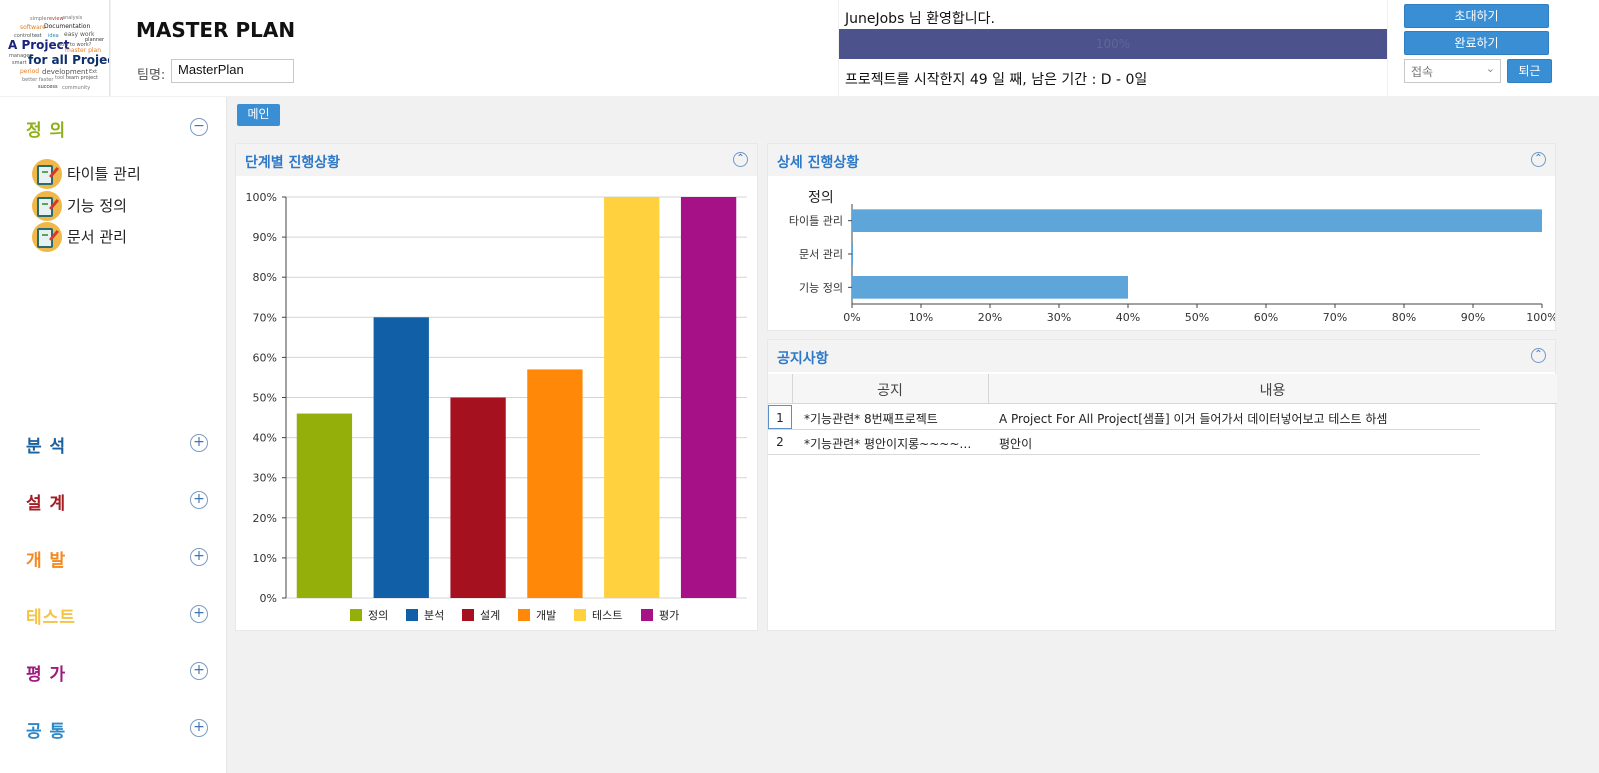 This screenshot has height=773, width=1599. I want to click on logo-word: software, so click(33, 27).